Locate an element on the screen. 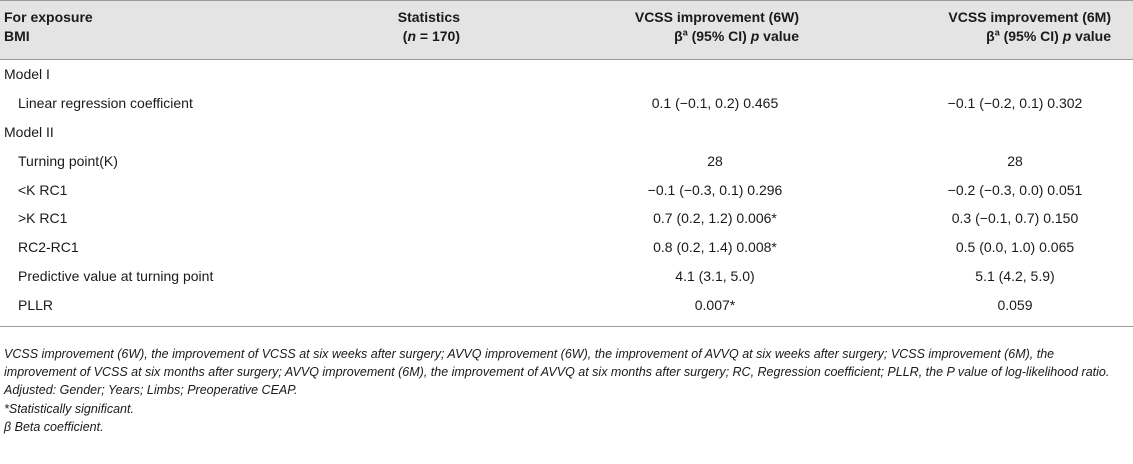 Image resolution: width=1133 pixels, height=464 pixels. header-sample-size: (n = 170) is located at coordinates (431, 36).